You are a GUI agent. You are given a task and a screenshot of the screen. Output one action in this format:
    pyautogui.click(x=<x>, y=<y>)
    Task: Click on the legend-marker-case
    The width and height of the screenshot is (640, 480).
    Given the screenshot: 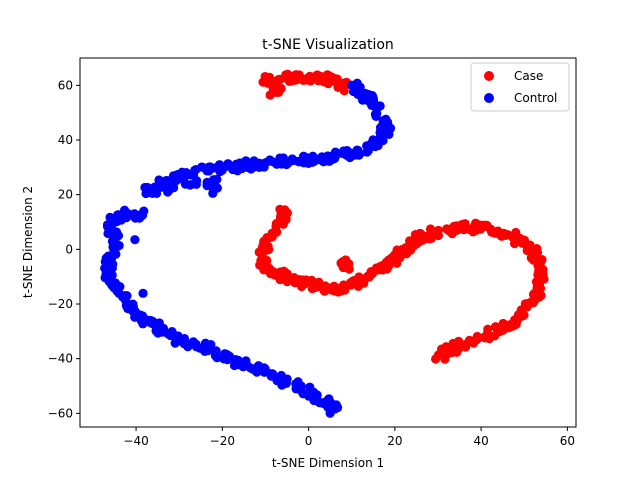 What is the action you would take?
    pyautogui.click(x=489, y=76)
    